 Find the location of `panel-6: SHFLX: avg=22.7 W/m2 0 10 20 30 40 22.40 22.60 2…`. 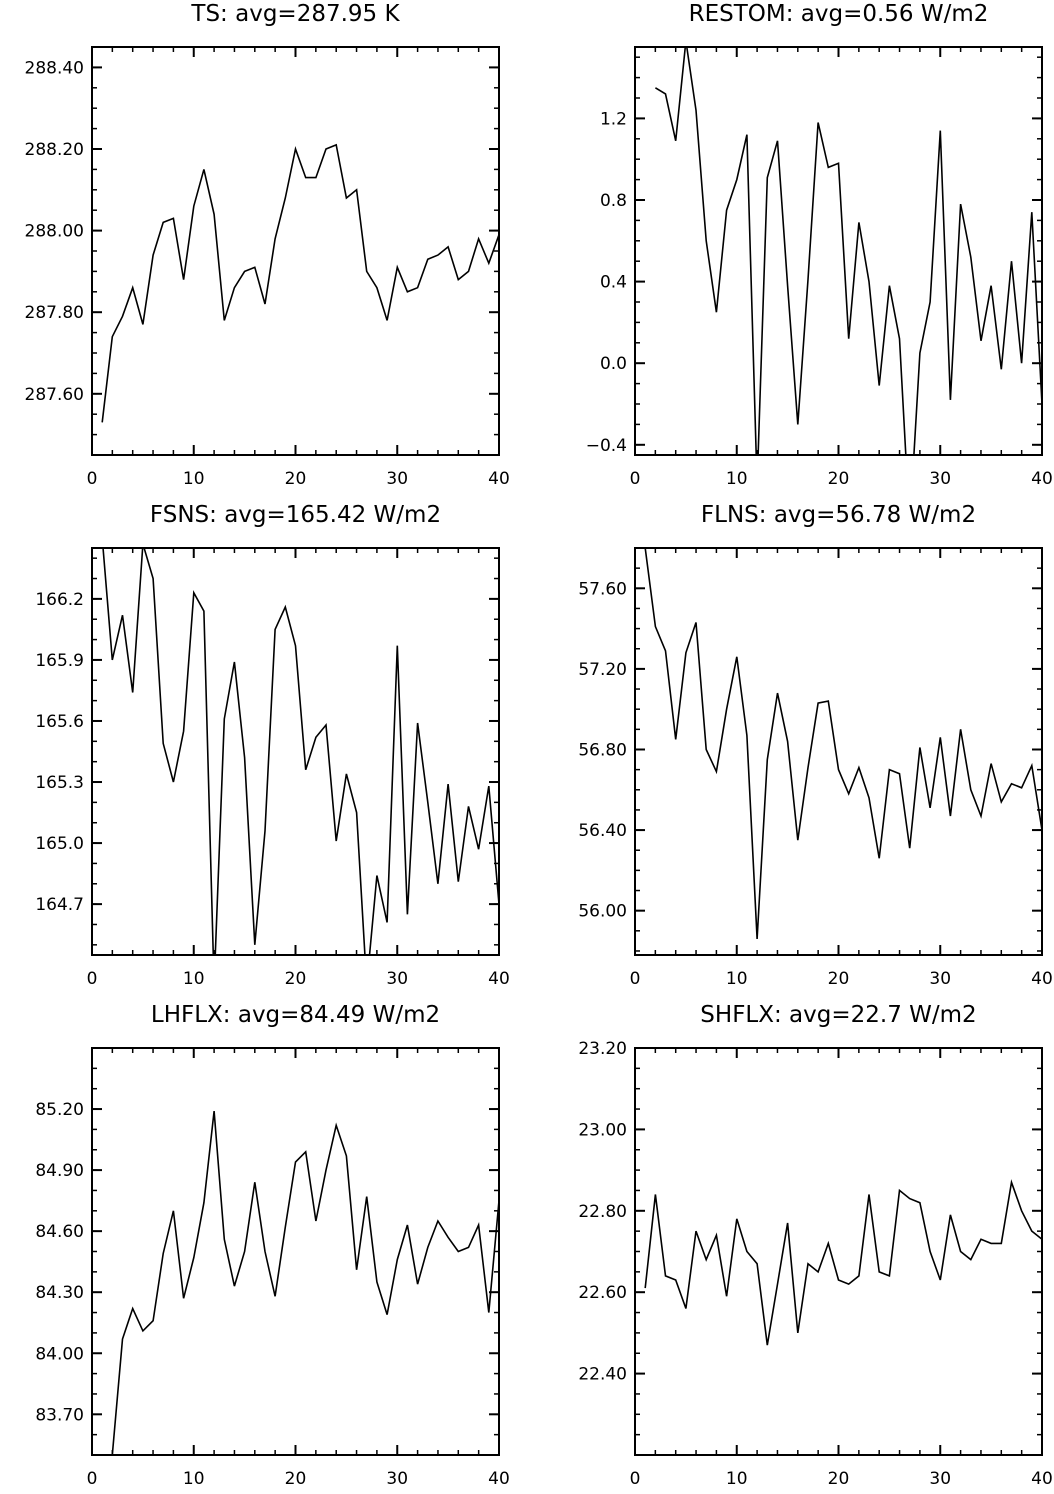

panel-6: SHFLX: avg=22.7 W/m2 0 10 20 30 40 22.40 22.60 2… is located at coordinates (815, 1245).